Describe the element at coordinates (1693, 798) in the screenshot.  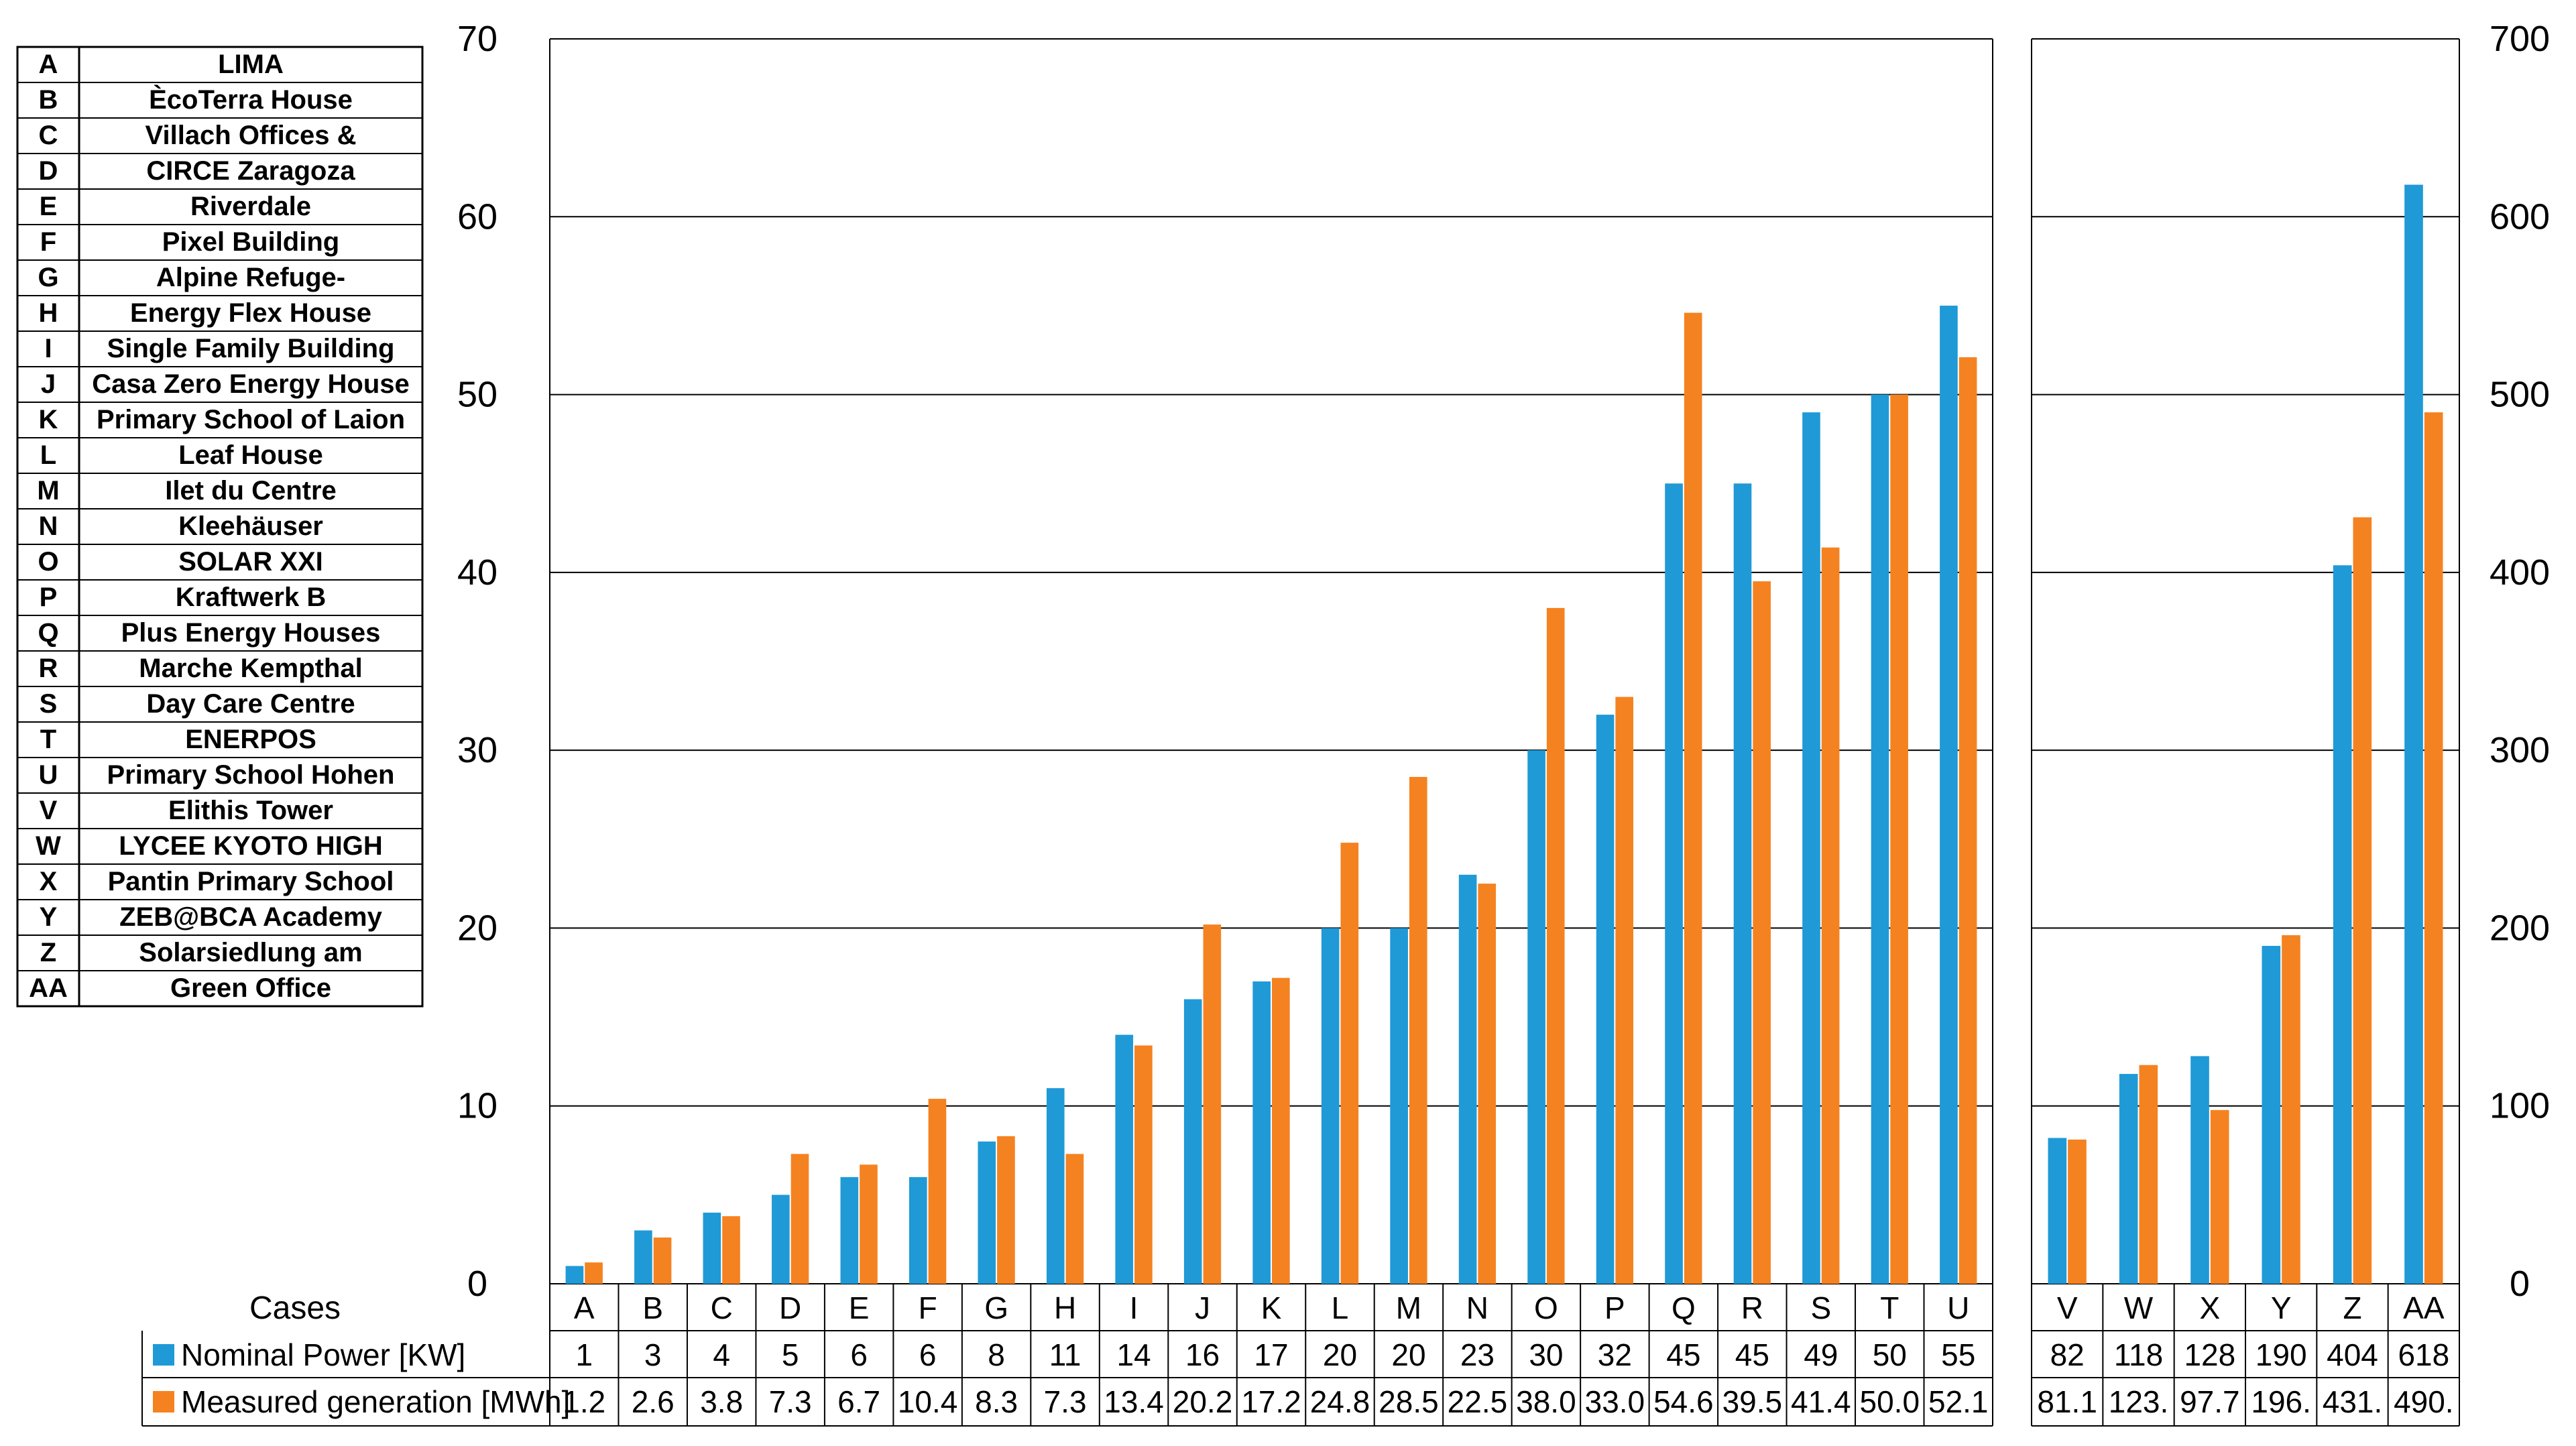
I see `left-bar-measured-q` at that location.